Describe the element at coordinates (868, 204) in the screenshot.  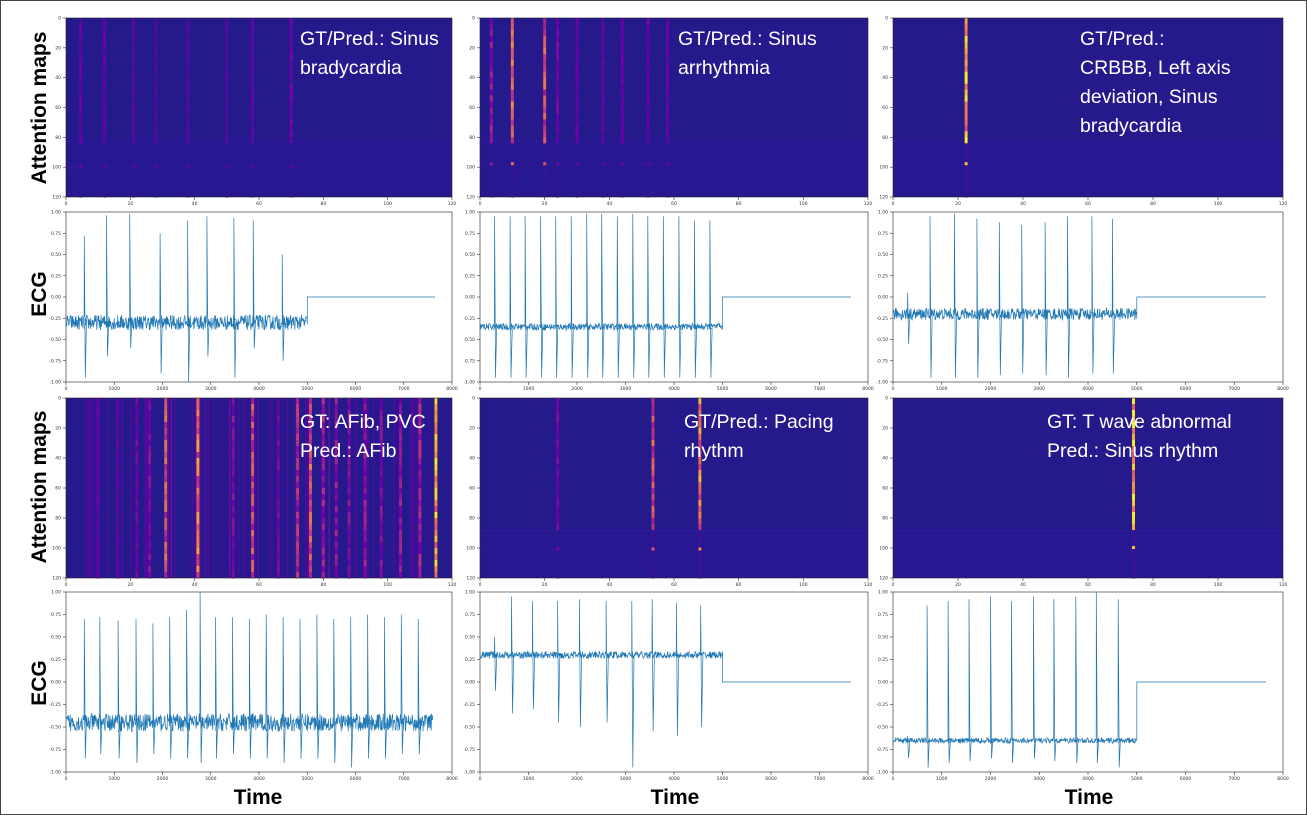
I see `x-tick-label: 120` at that location.